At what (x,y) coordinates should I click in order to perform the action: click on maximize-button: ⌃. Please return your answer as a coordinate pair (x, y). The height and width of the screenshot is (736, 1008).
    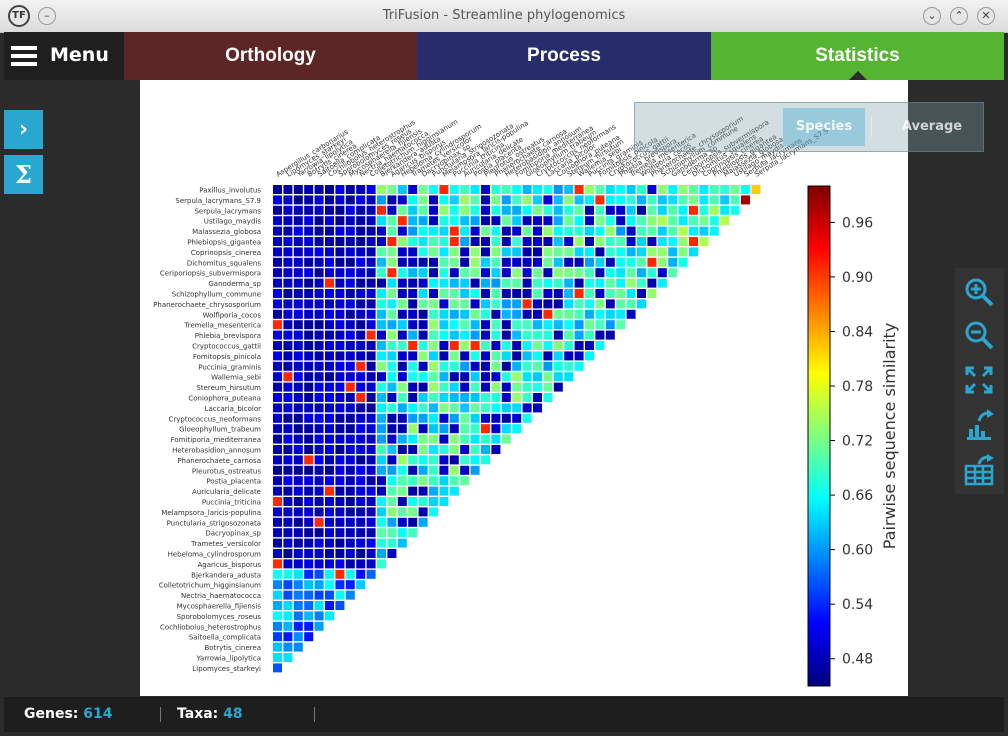
    Looking at the image, I should click on (959, 16).